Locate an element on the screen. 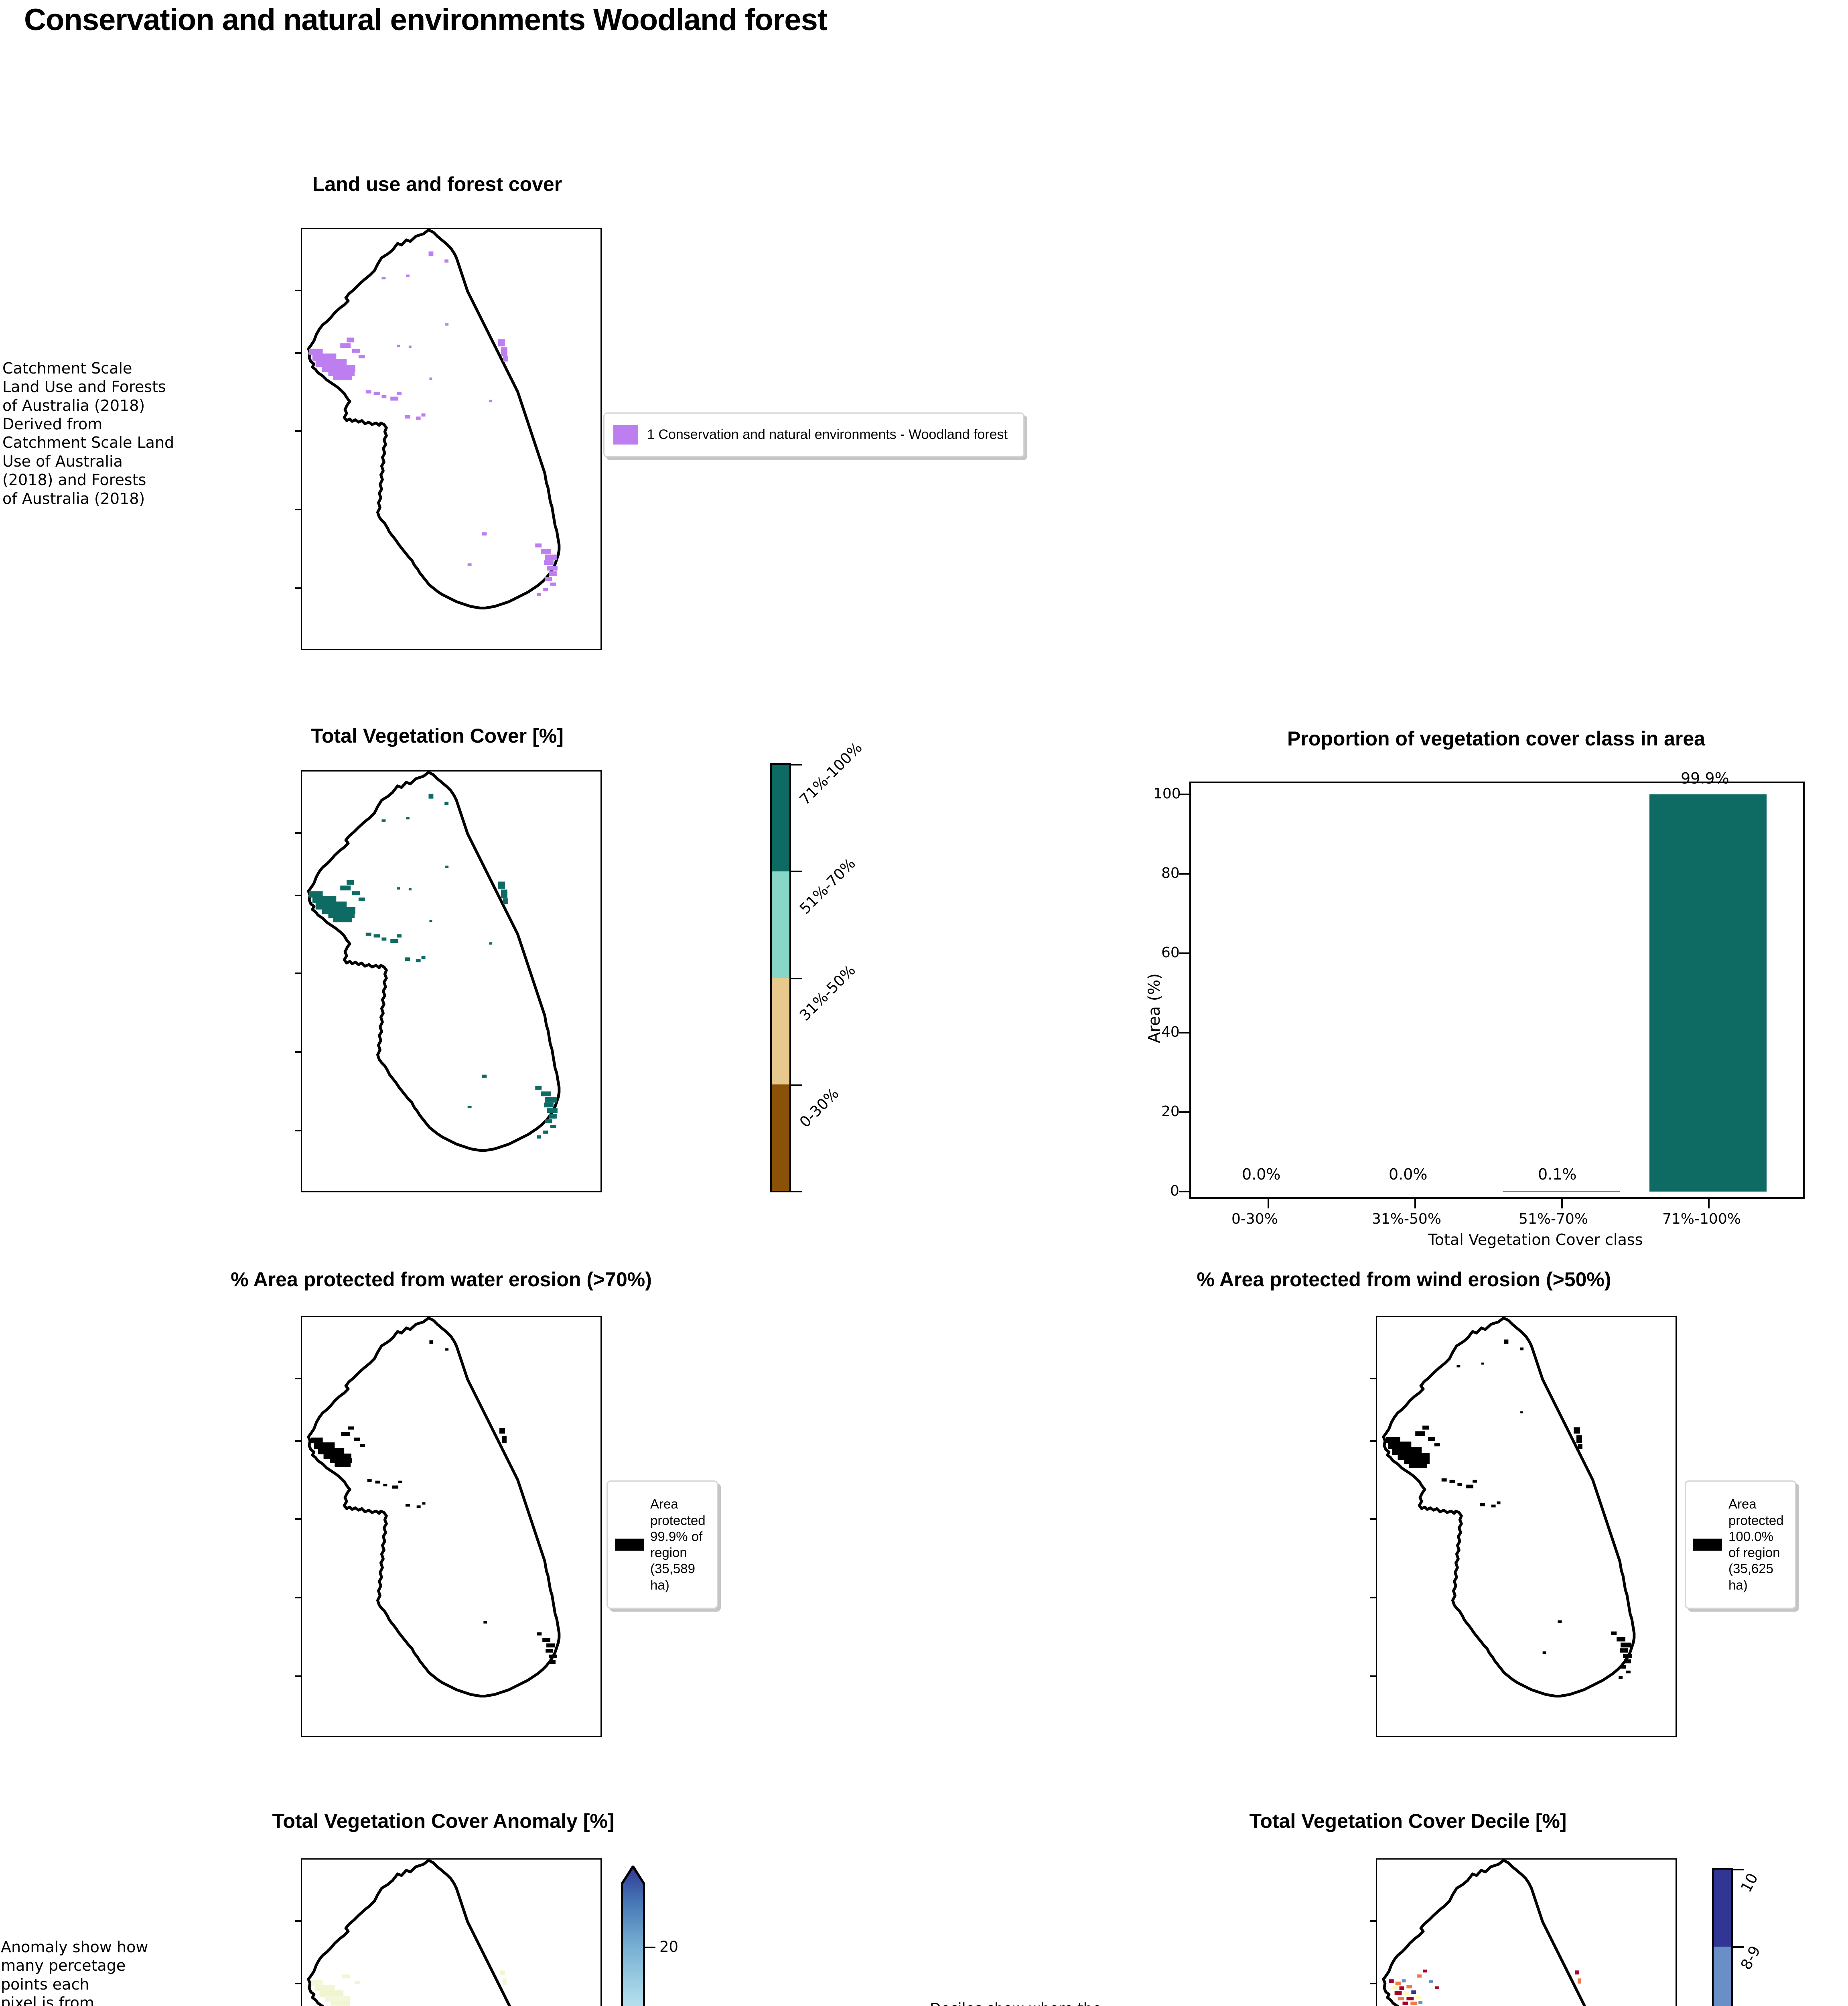  anomaly-colorbar-svg is located at coordinates (633, 1935).